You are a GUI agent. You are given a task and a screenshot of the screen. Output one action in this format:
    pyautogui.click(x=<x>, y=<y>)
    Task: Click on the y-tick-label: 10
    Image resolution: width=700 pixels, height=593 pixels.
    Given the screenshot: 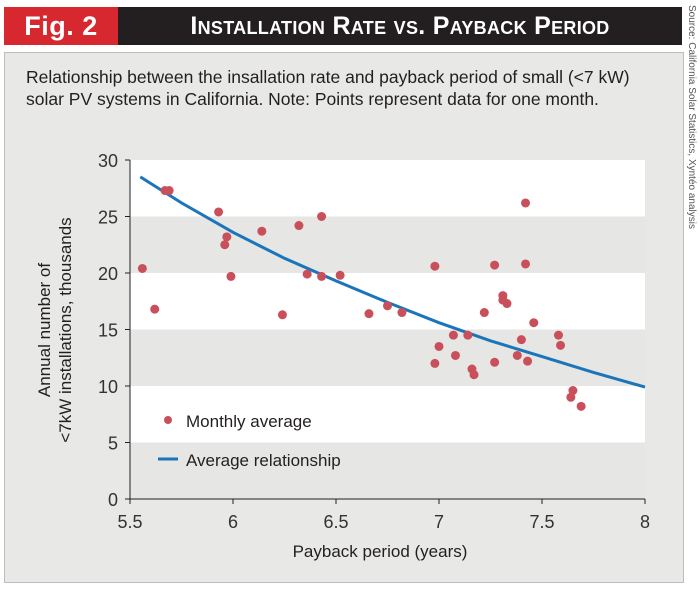 What is the action you would take?
    pyautogui.click(x=108, y=387)
    